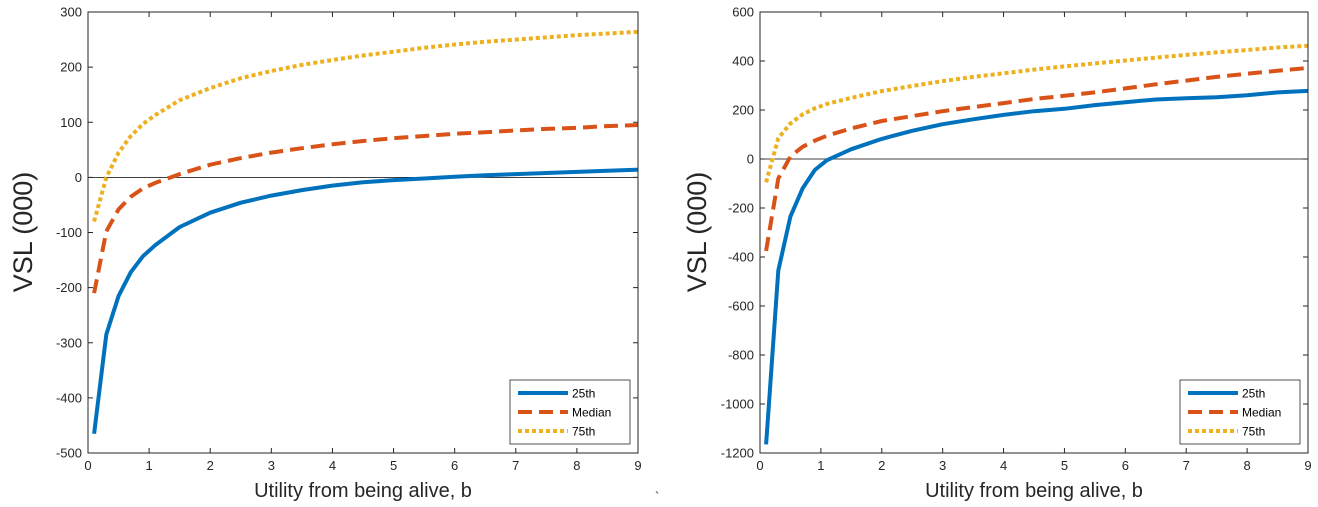 The width and height of the screenshot is (1318, 507). What do you see at coordinates (271, 465) in the screenshot?
I see `chart-1-x-tick-label: 3` at bounding box center [271, 465].